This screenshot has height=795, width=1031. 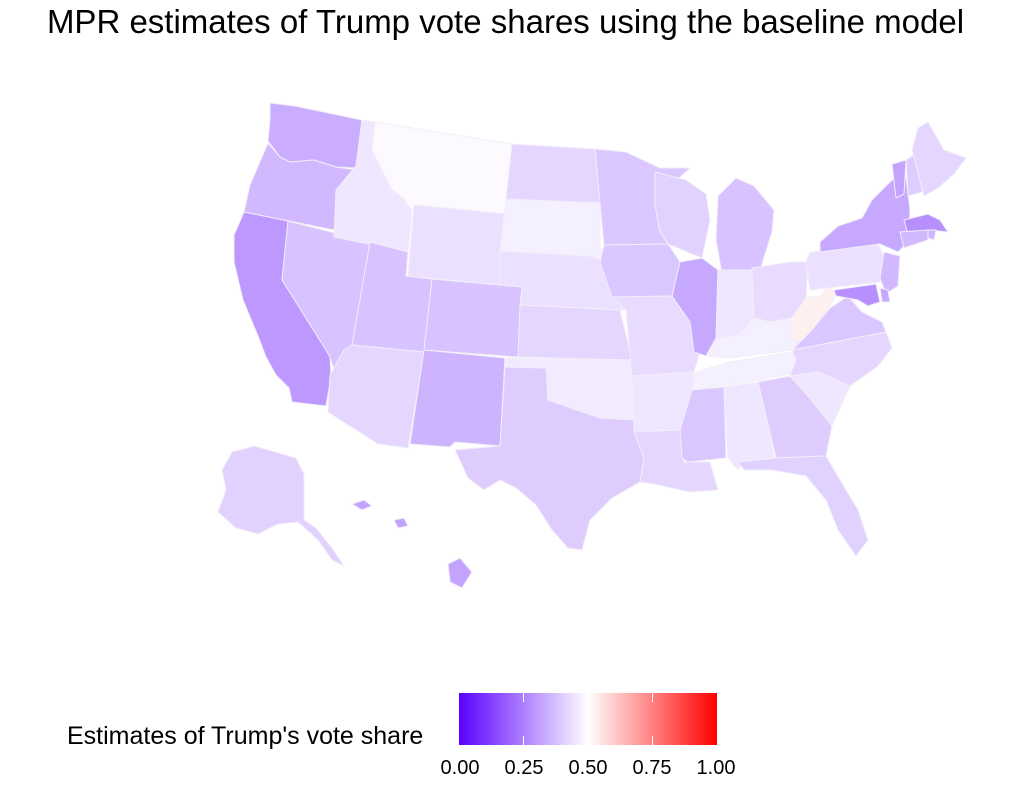 I want to click on state-az, so click(x=376, y=396).